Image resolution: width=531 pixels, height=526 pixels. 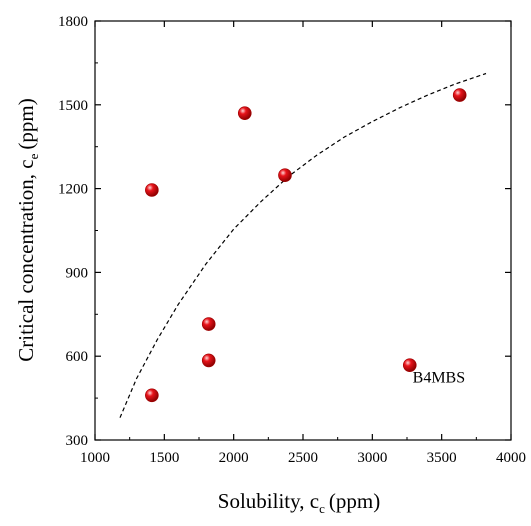 What do you see at coordinates (322, 508) in the screenshot?
I see `x-axis-title-sub: c` at bounding box center [322, 508].